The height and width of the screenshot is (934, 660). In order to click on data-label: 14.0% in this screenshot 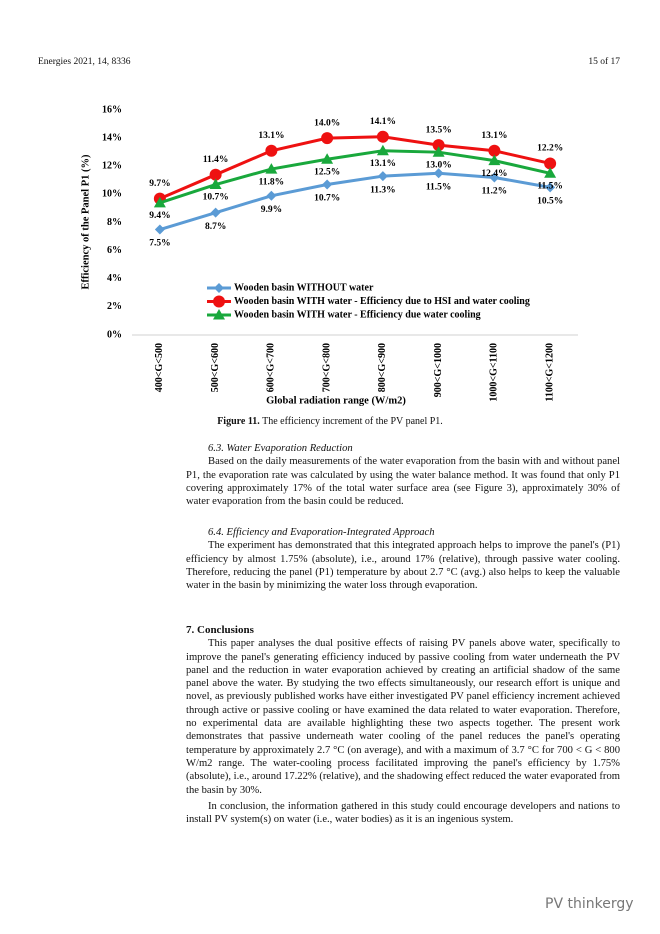, I will do `click(327, 123)`.